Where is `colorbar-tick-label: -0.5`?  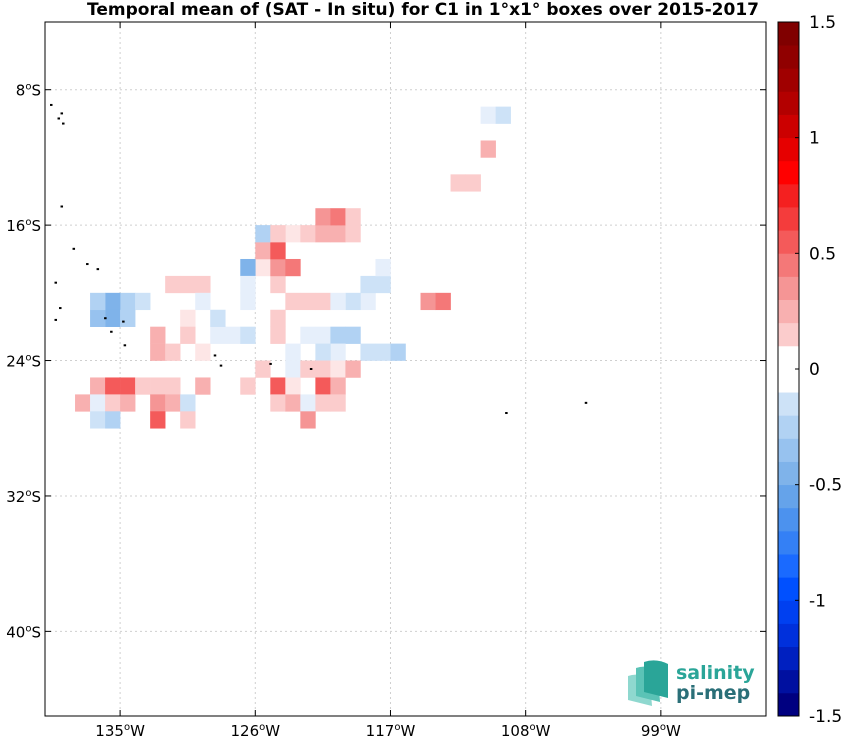
colorbar-tick-label: -0.5 is located at coordinates (825, 486).